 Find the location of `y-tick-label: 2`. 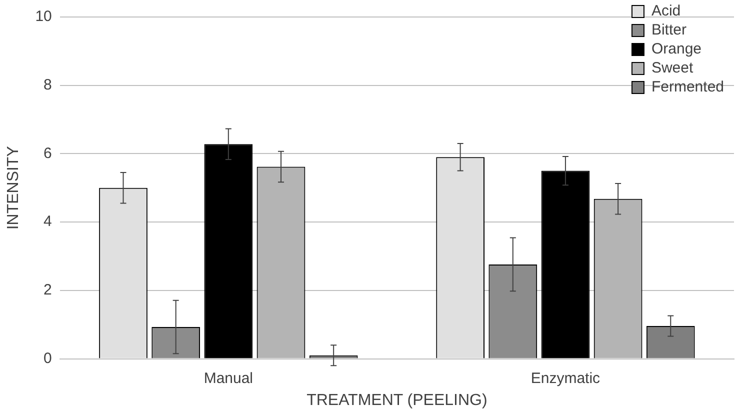

y-tick-label: 2 is located at coordinates (48, 290).